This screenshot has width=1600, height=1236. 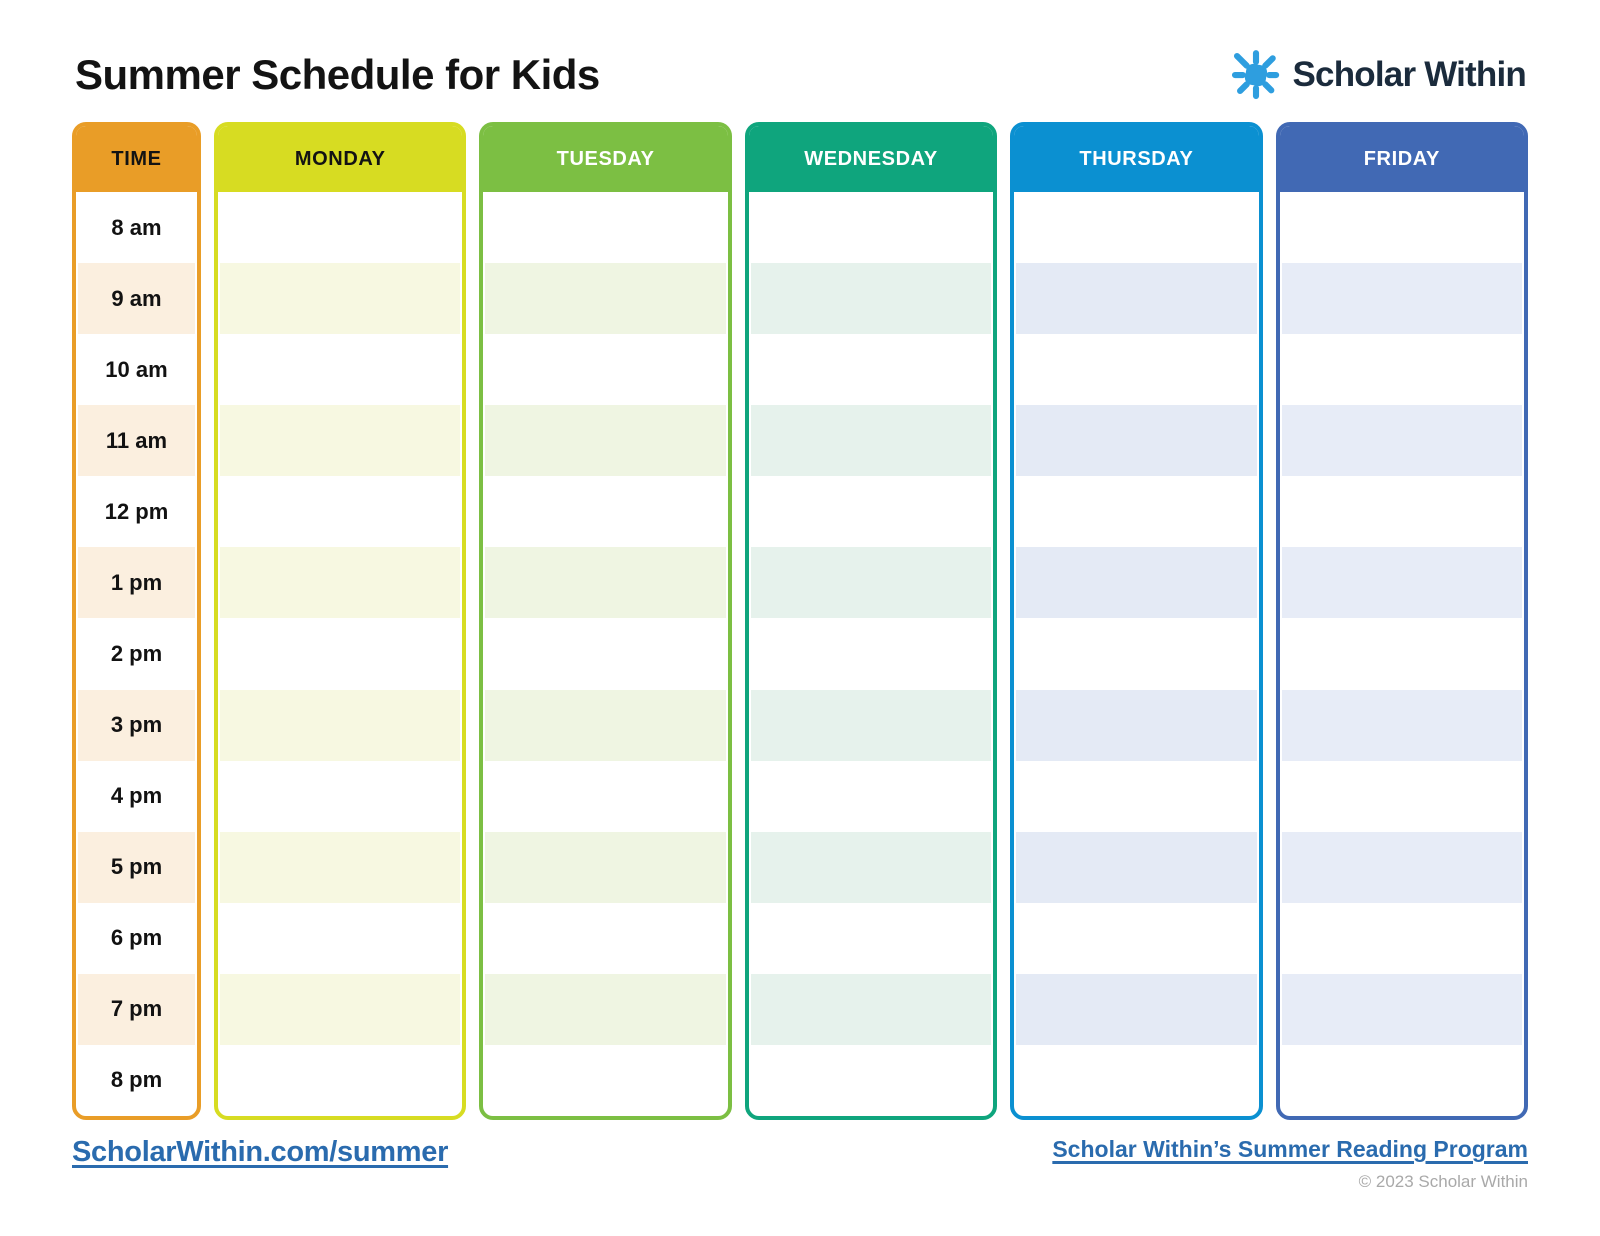 I want to click on time-label-2pm: 2 pm, so click(x=136, y=653).